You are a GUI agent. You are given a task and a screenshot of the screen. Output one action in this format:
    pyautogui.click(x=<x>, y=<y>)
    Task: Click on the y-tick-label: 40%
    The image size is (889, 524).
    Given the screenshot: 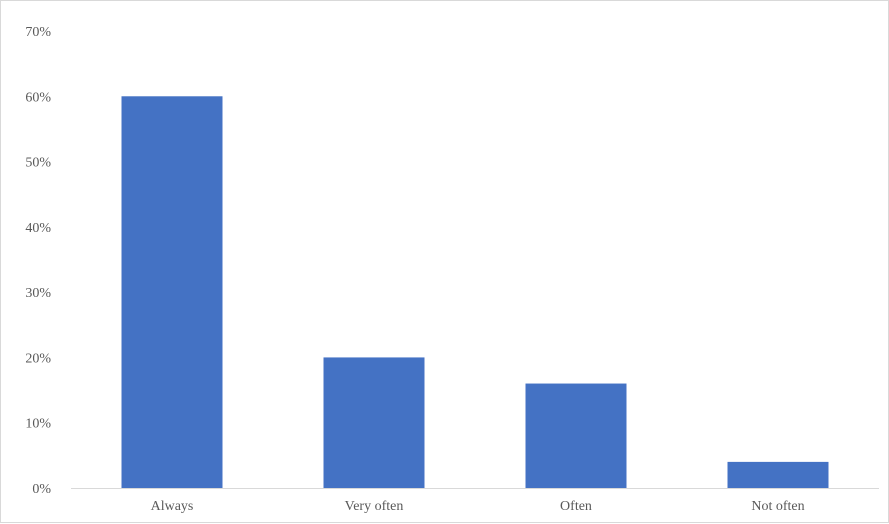 What is the action you would take?
    pyautogui.click(x=38, y=228)
    